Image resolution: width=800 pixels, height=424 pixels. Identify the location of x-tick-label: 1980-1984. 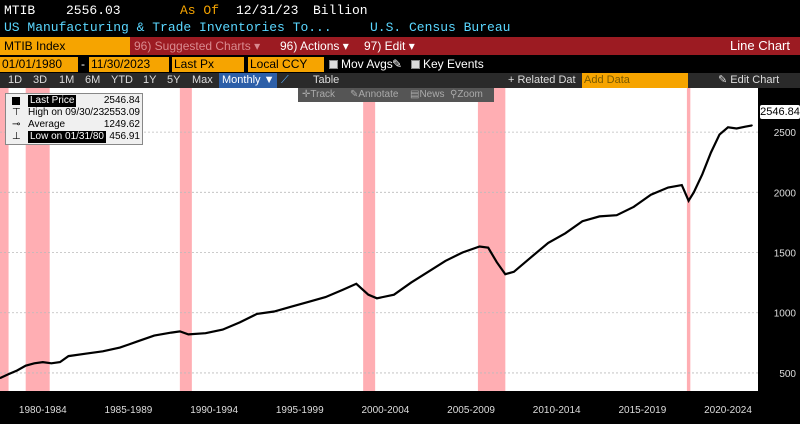
(43, 410).